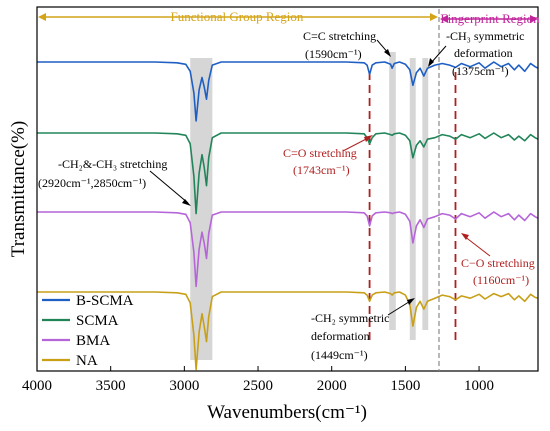 Image resolution: width=550 pixels, height=431 pixels. I want to click on annotation-c-o-value: (1160cm⁻¹), so click(501, 280).